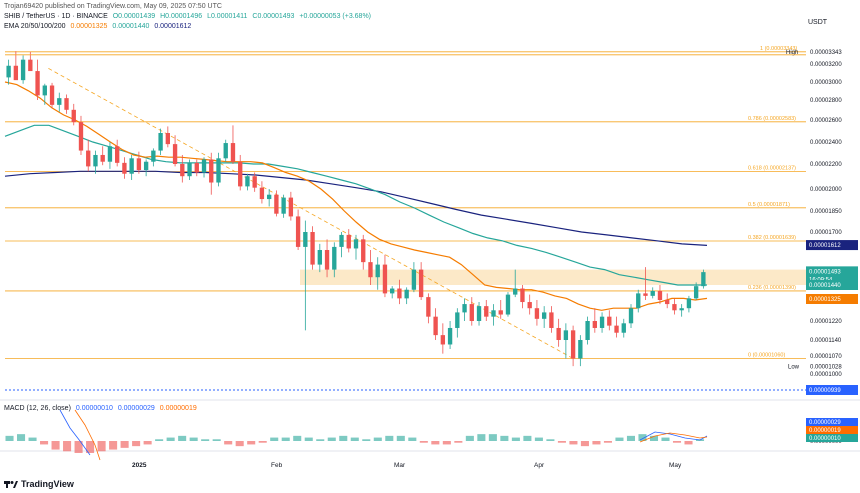  Describe the element at coordinates (825, 391) in the screenshot. I see `dotted-level-tag: 0.00000939` at that location.